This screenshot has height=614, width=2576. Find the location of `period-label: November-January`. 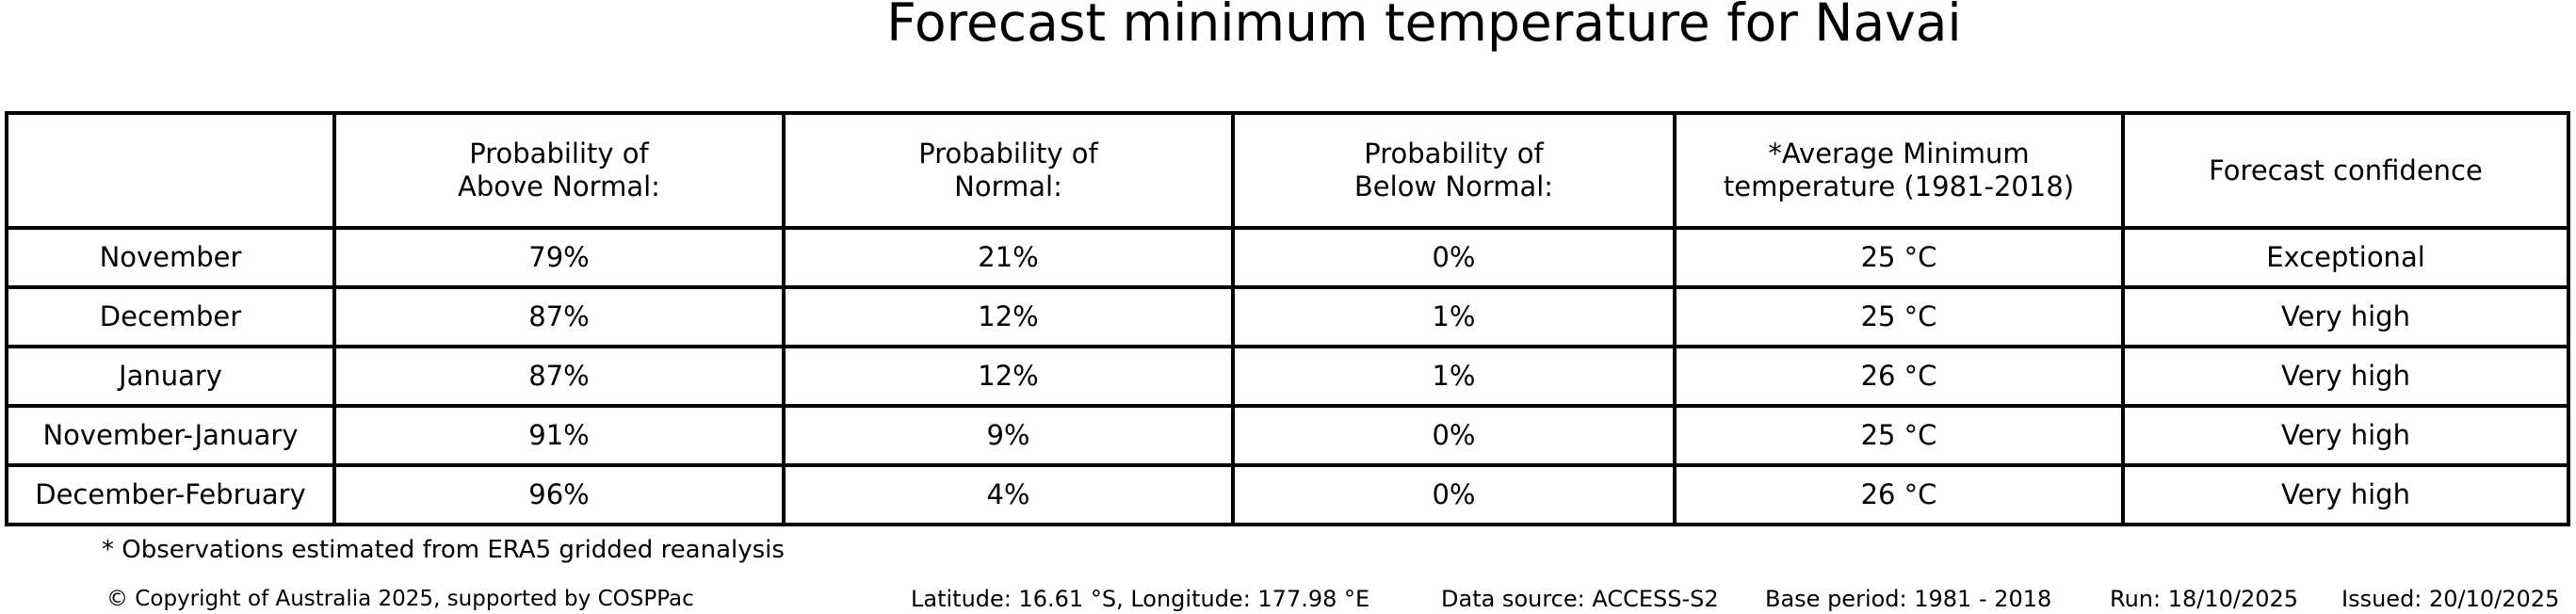

period-label: November-January is located at coordinates (170, 435).